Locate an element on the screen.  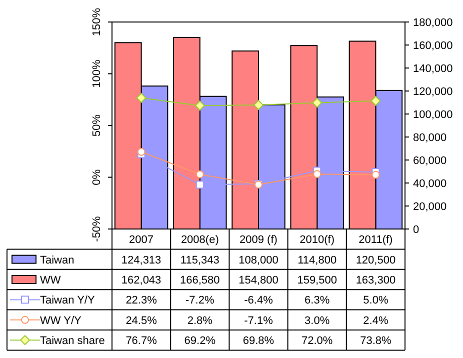
x-tick-label: 2008(e) is located at coordinates (199, 240).